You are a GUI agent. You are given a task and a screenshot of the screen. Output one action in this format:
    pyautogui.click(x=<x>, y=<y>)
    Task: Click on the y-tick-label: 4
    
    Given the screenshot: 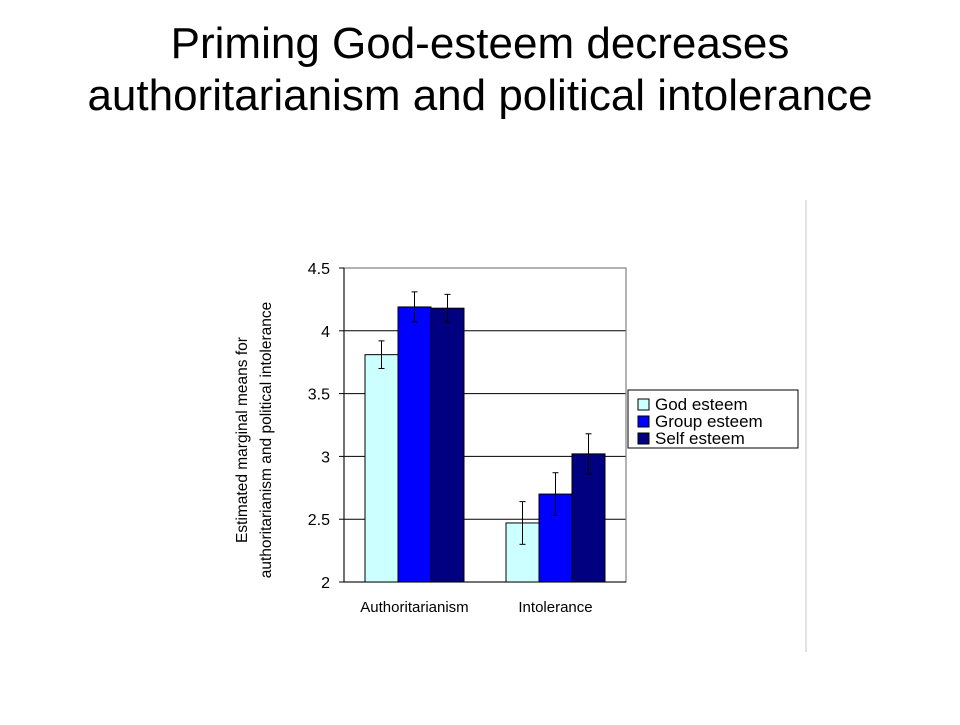 What is the action you would take?
    pyautogui.click(x=325, y=332)
    